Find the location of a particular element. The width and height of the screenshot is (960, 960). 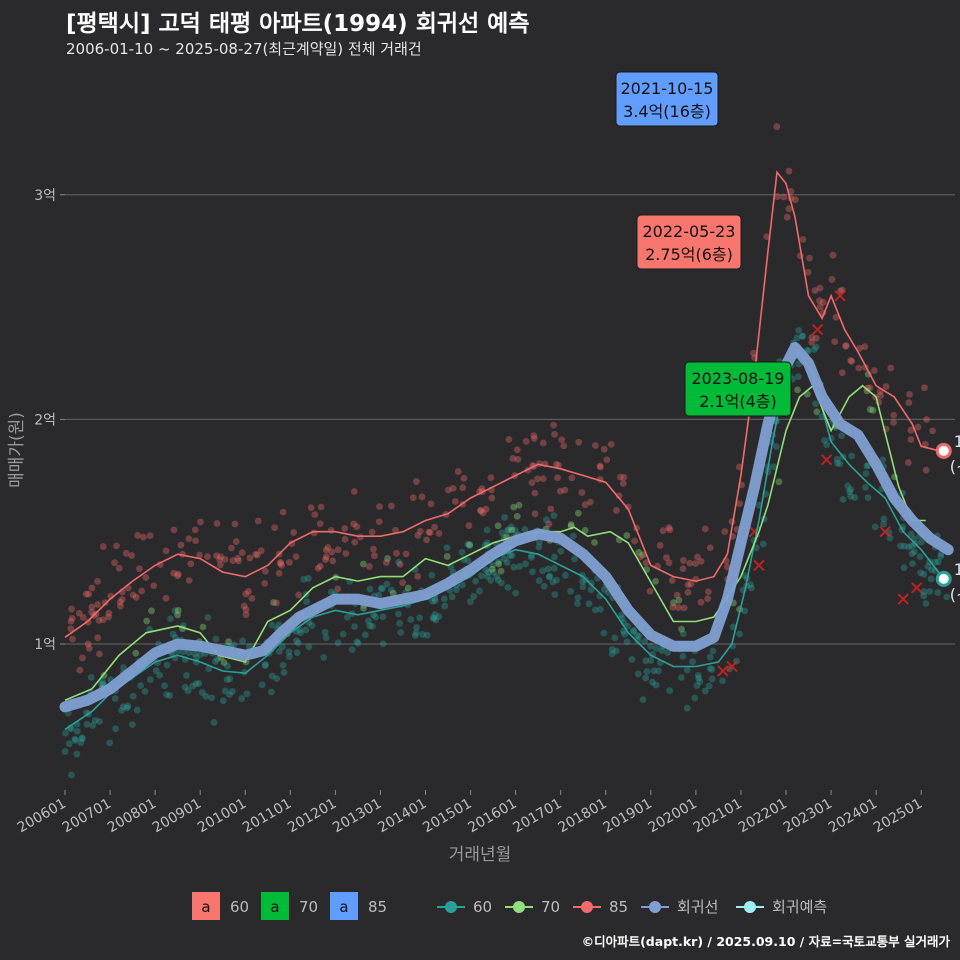

x-tick-label: 201201 is located at coordinates (312, 816).